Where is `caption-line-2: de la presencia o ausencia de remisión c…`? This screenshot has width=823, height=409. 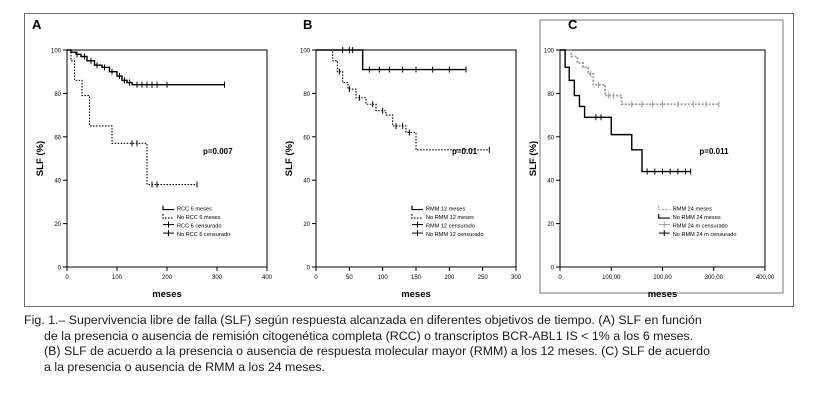 caption-line-2: de la presencia o ausencia de remisión c… is located at coordinates (369, 335).